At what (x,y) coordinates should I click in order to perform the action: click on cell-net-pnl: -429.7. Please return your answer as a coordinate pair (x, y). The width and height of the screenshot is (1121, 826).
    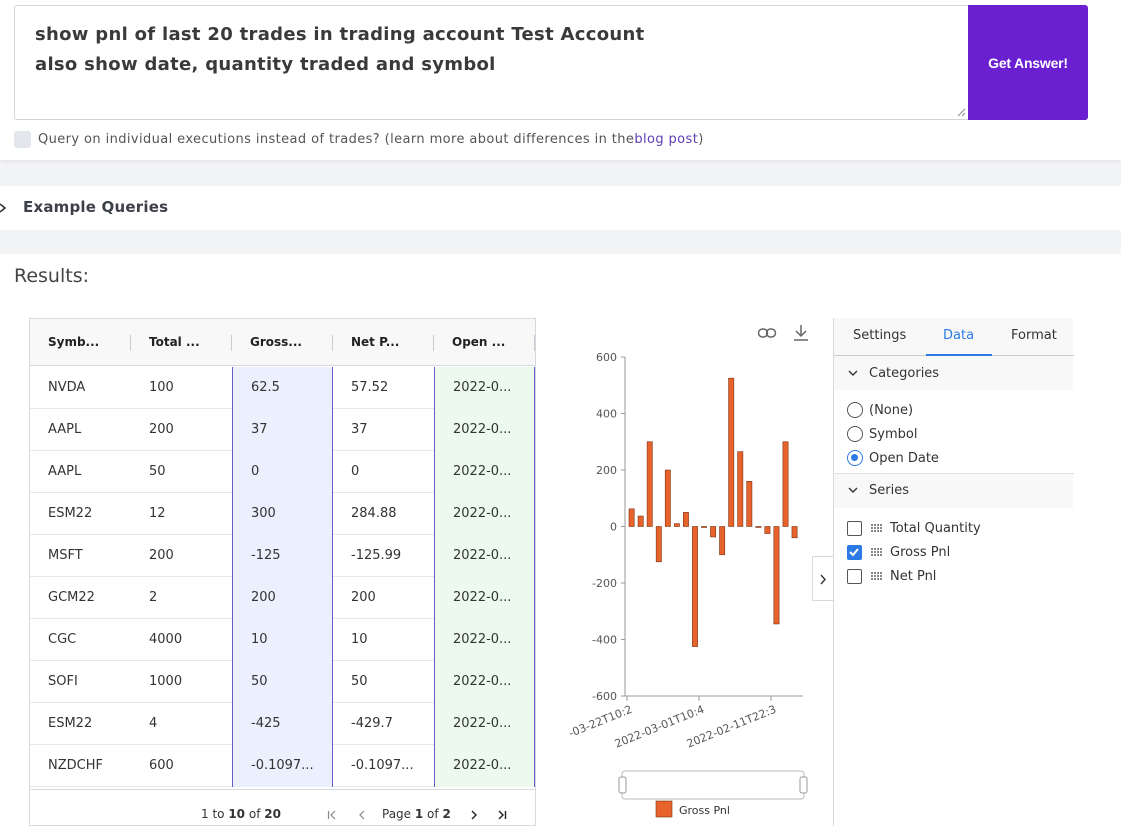
    Looking at the image, I should click on (372, 723).